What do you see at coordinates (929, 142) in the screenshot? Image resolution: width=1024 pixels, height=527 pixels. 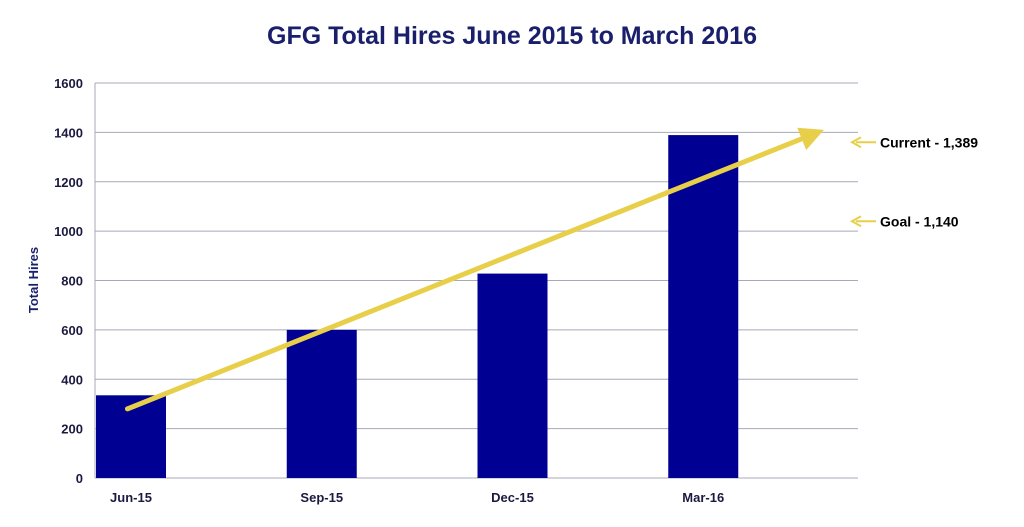 I see `annotation-label: Current - 1,389` at bounding box center [929, 142].